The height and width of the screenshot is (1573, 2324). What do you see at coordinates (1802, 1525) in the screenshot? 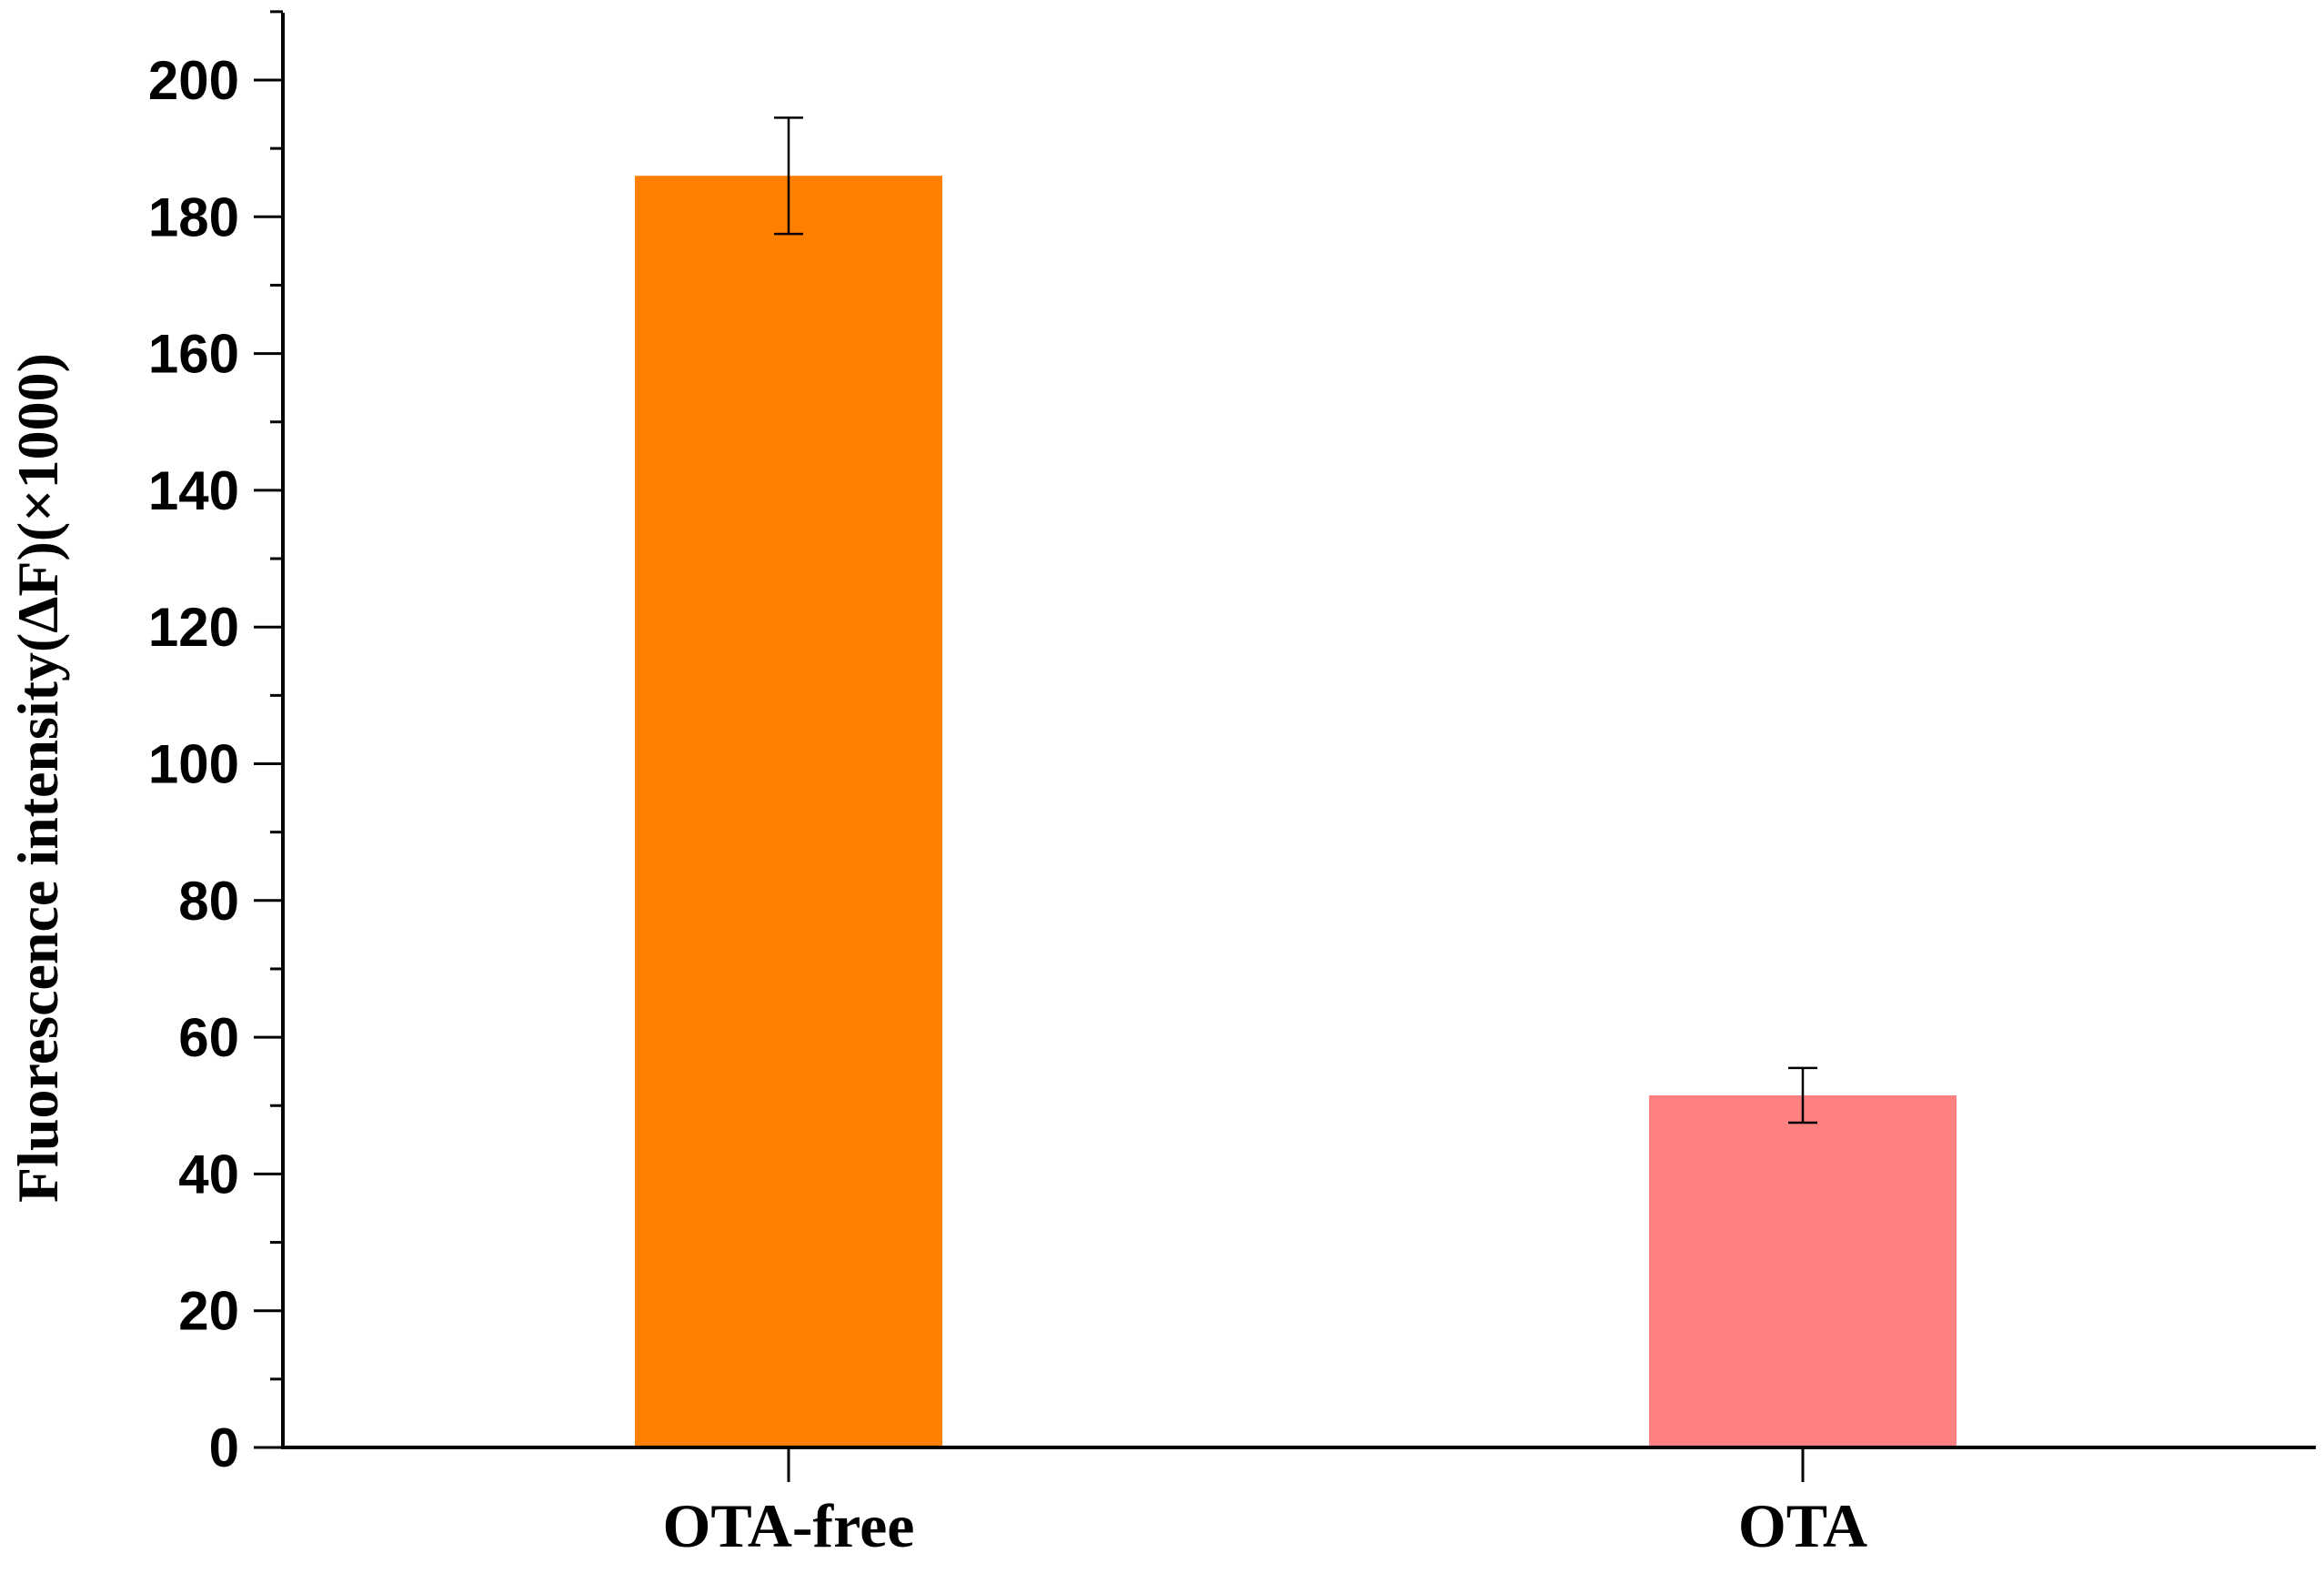
I see `x-tick-label: OTA` at bounding box center [1802, 1525].